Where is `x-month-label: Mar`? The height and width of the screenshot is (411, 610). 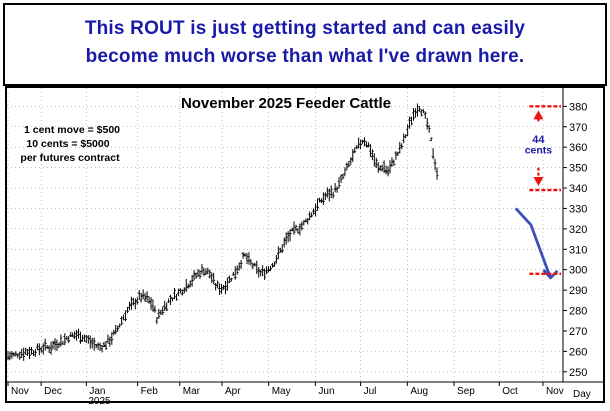
x-month-label: Mar is located at coordinates (192, 391).